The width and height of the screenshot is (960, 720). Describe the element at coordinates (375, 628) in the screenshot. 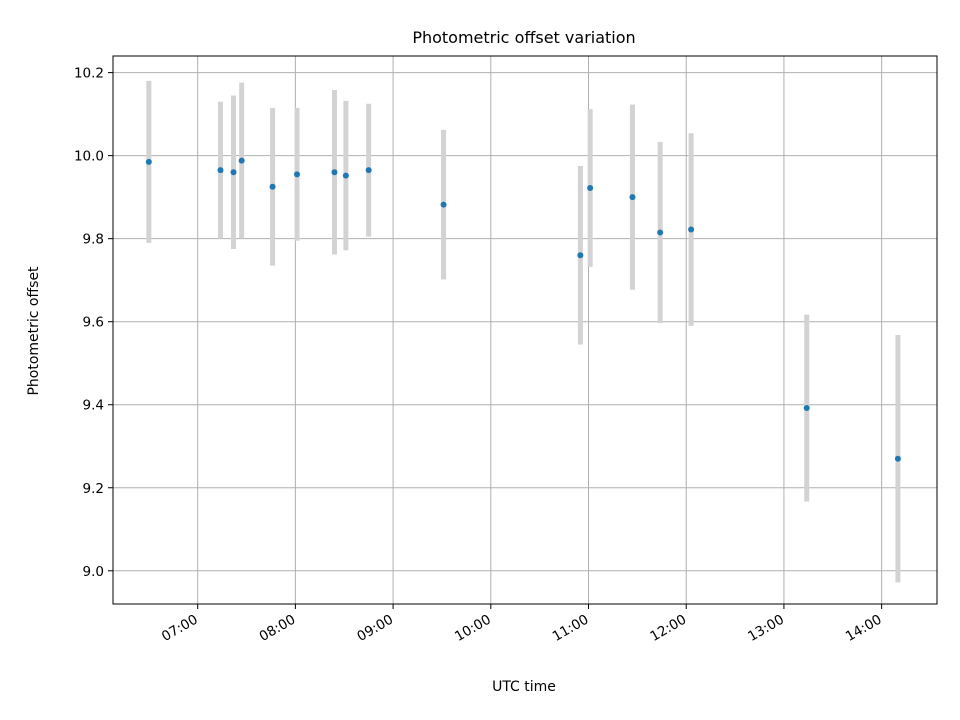

I see `x-tick-label: 09:00` at that location.